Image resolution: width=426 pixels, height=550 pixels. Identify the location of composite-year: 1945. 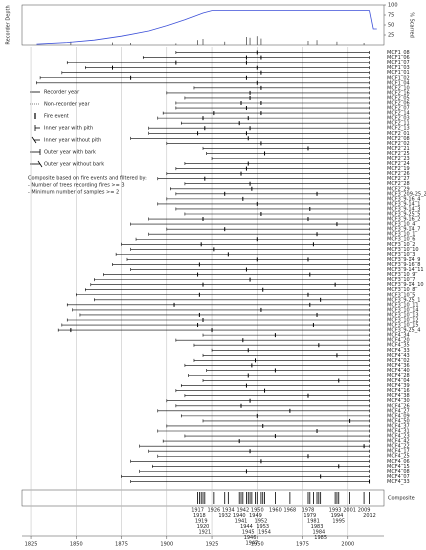
(248, 533).